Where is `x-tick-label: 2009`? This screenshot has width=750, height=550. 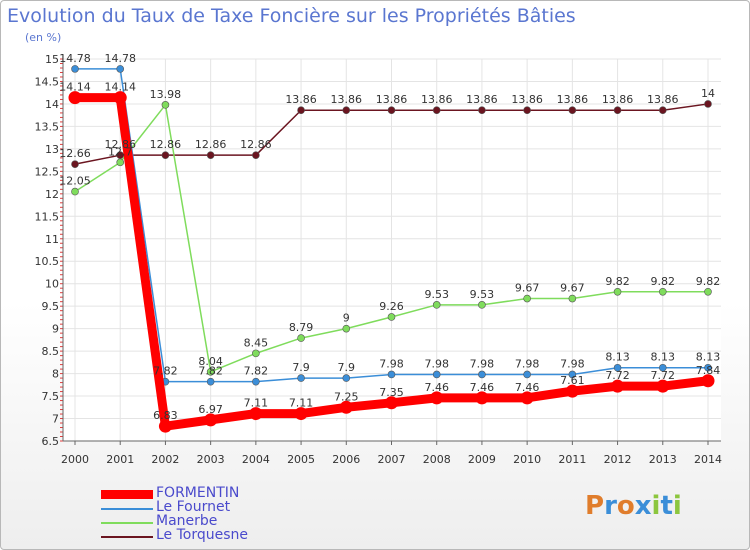
x-tick-label: 2009 is located at coordinates (482, 459).